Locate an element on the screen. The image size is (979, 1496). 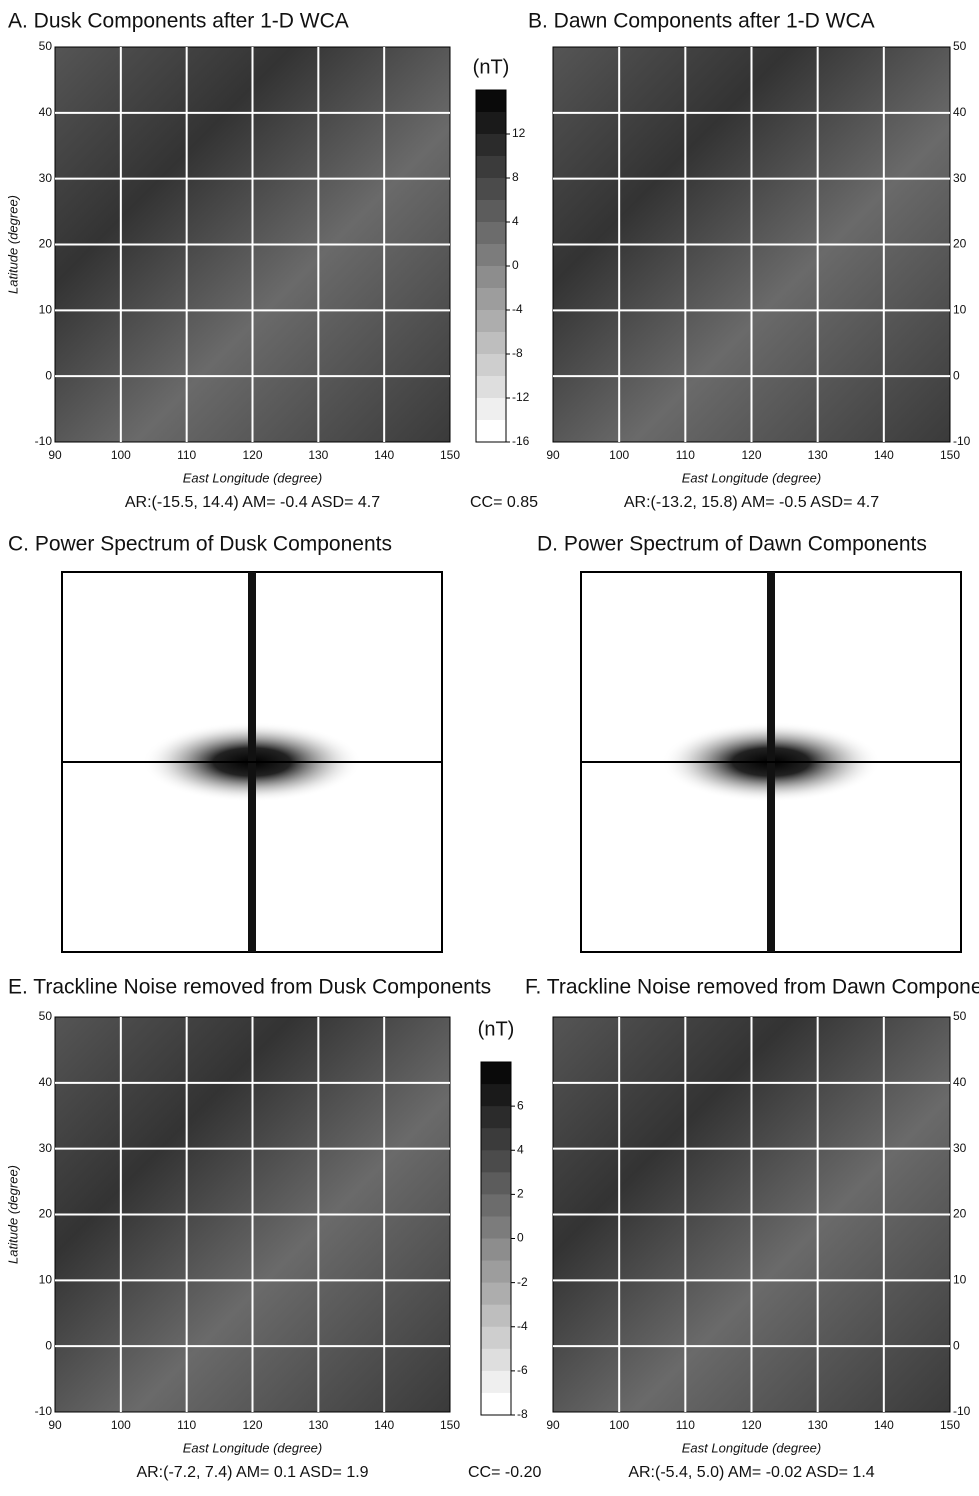
colorbar-tick-label: -12 is located at coordinates (521, 397).